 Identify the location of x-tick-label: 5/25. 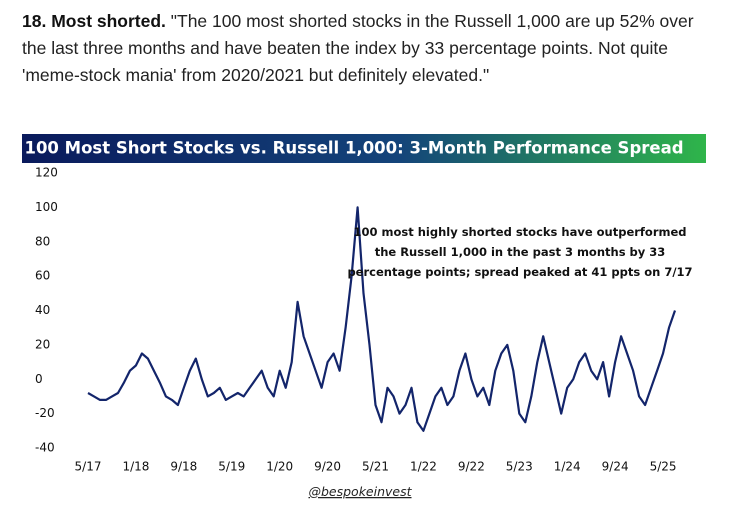
(663, 467).